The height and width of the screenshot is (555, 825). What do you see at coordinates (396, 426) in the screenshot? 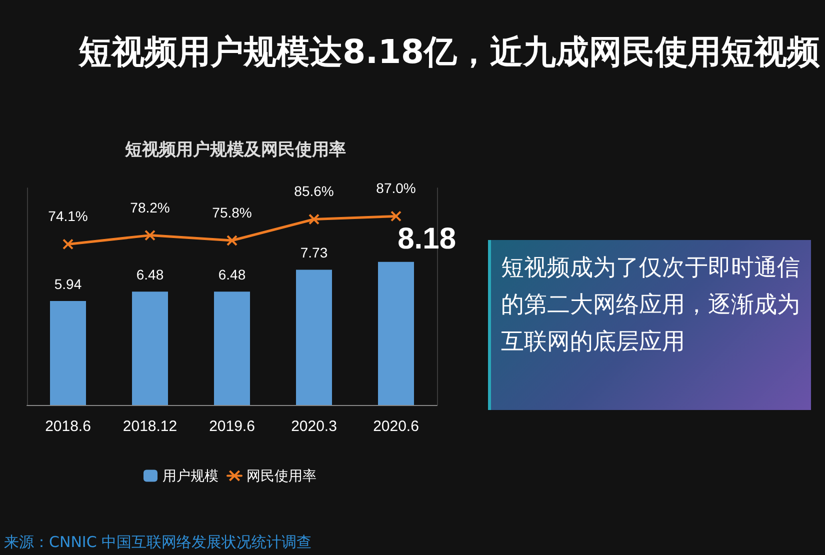
I see `x-tick-label: 2020.6` at bounding box center [396, 426].